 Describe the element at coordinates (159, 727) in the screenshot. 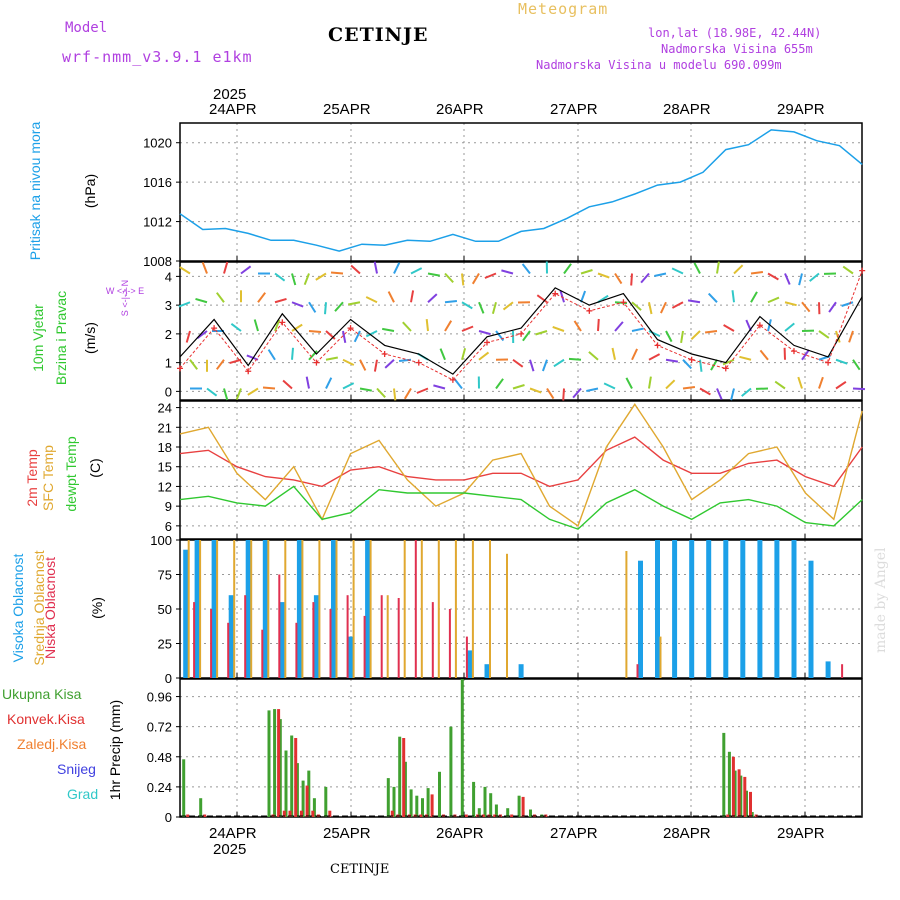

I see `ytick-label-4-3: 0.72` at that location.